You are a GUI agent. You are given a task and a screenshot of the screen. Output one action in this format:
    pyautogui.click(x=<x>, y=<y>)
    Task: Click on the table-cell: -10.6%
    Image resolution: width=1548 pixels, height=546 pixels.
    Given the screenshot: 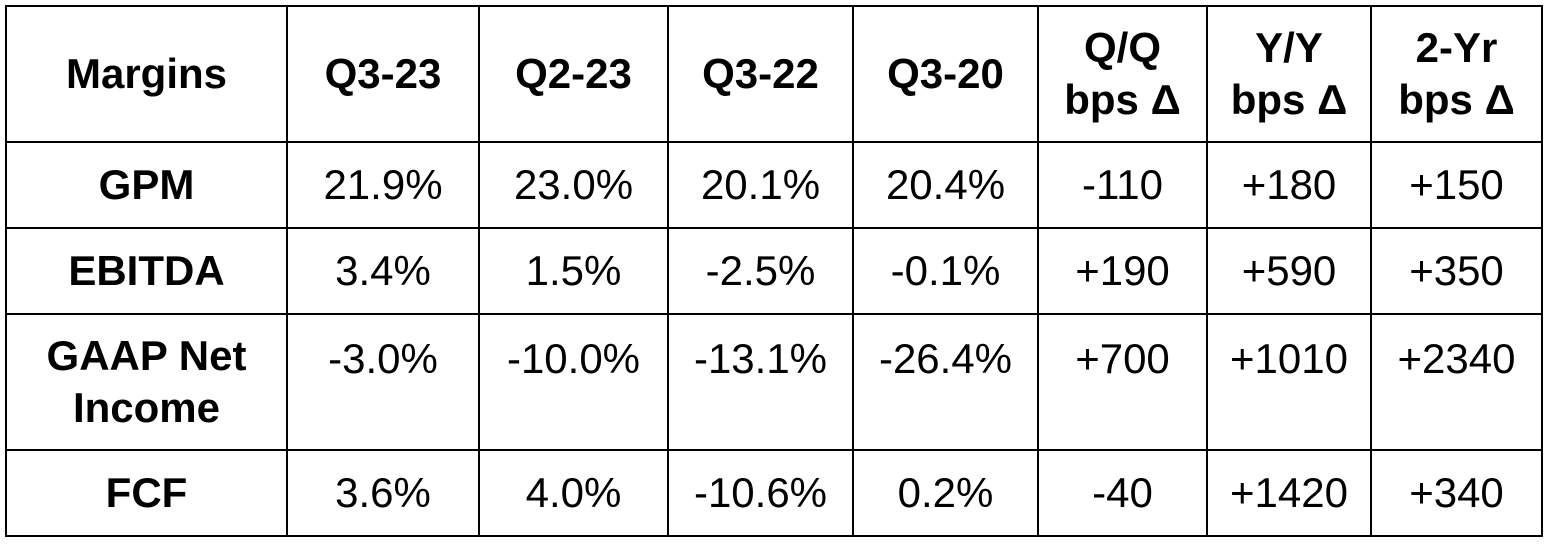 What is the action you would take?
    pyautogui.click(x=760, y=493)
    